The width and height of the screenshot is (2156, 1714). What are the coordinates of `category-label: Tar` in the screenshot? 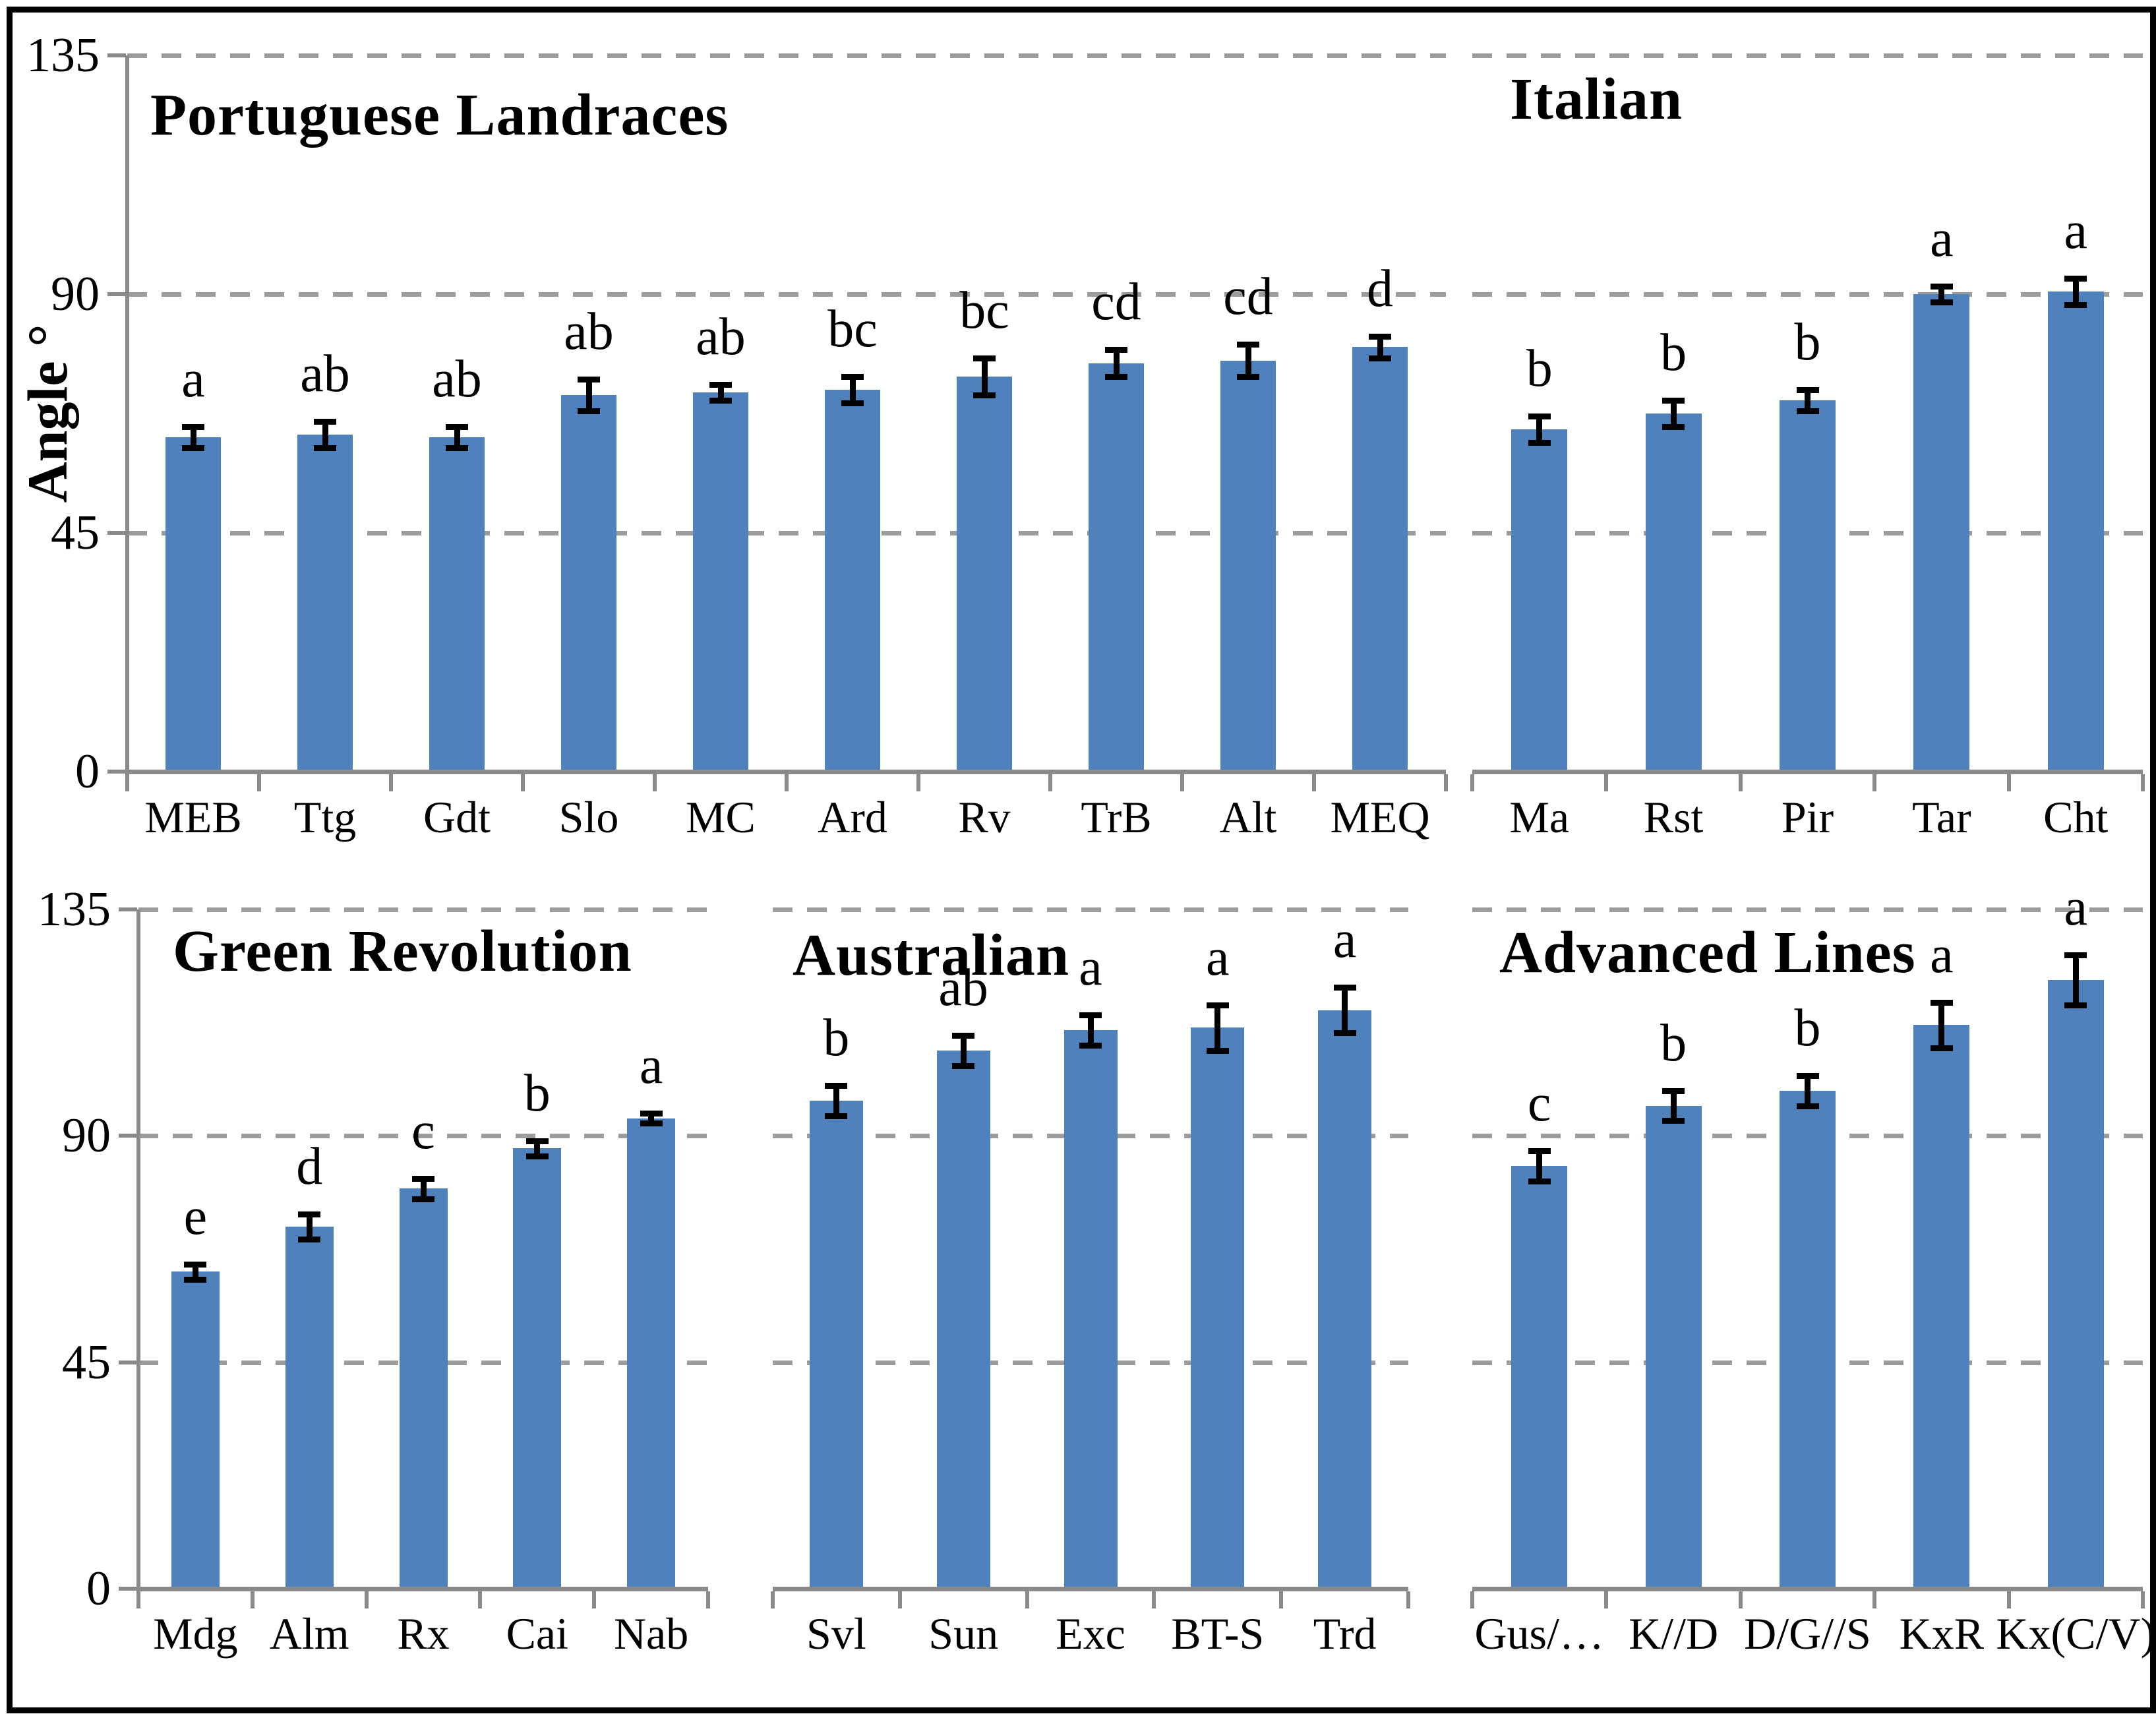 It's located at (1941, 817).